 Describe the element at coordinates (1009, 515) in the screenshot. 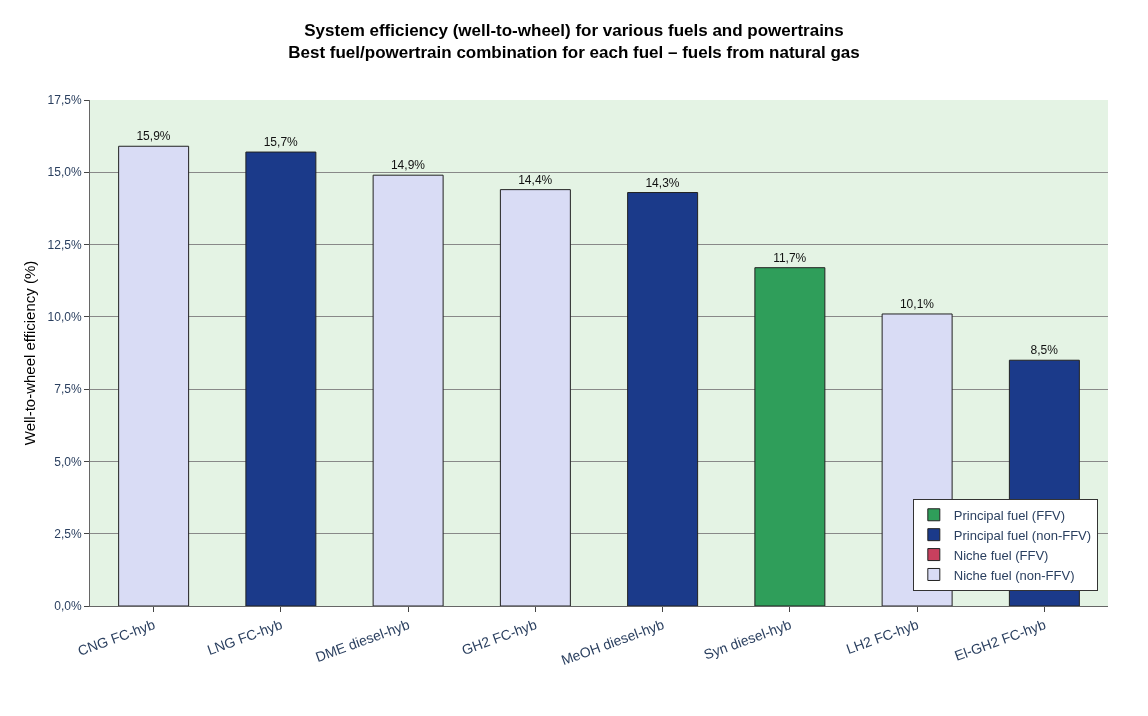

I see `legend-label: Principal fuel (FFV)` at that location.